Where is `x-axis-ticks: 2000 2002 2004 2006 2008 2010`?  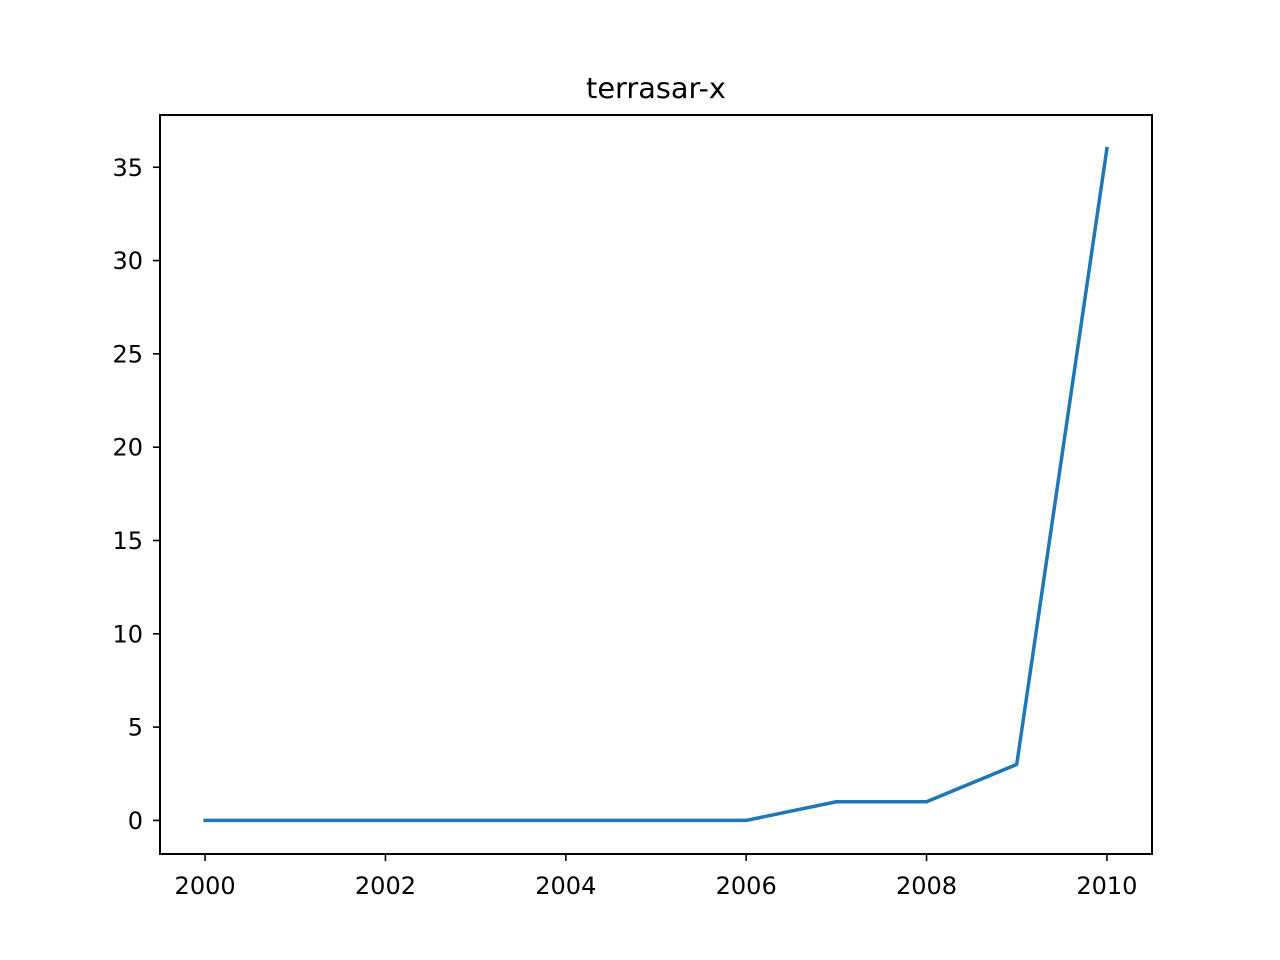
x-axis-ticks: 2000 2002 2004 2006 2008 2010 is located at coordinates (656, 877).